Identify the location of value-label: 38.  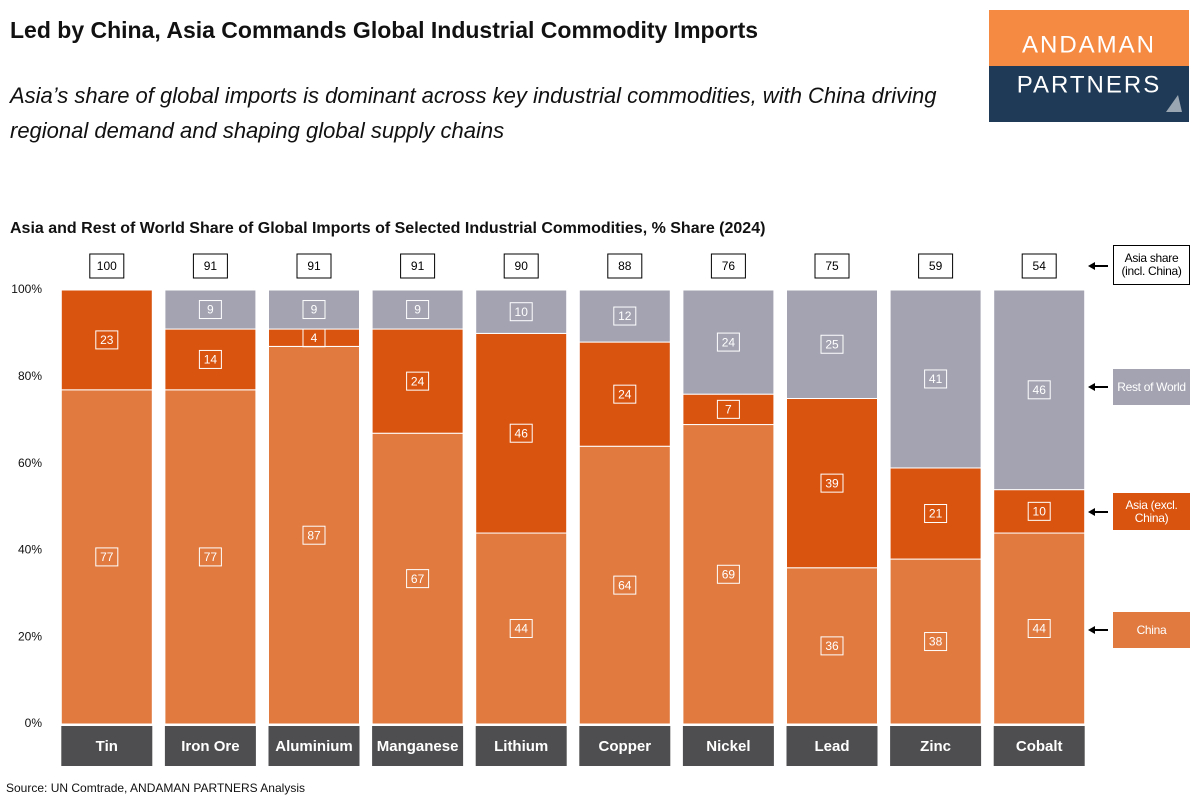
(936, 642).